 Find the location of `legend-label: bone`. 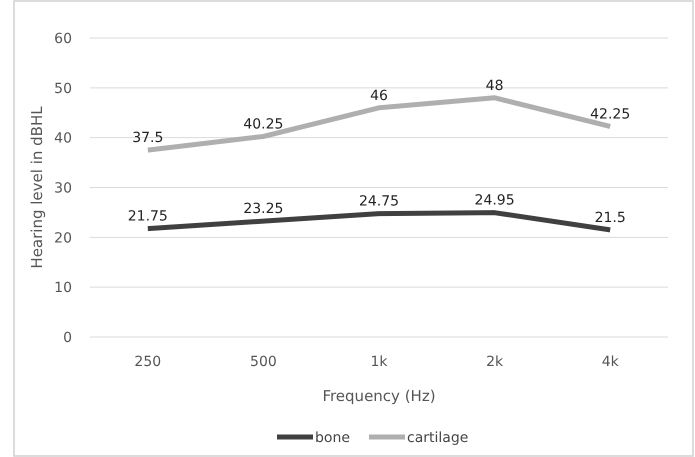

legend-label: bone is located at coordinates (332, 438).